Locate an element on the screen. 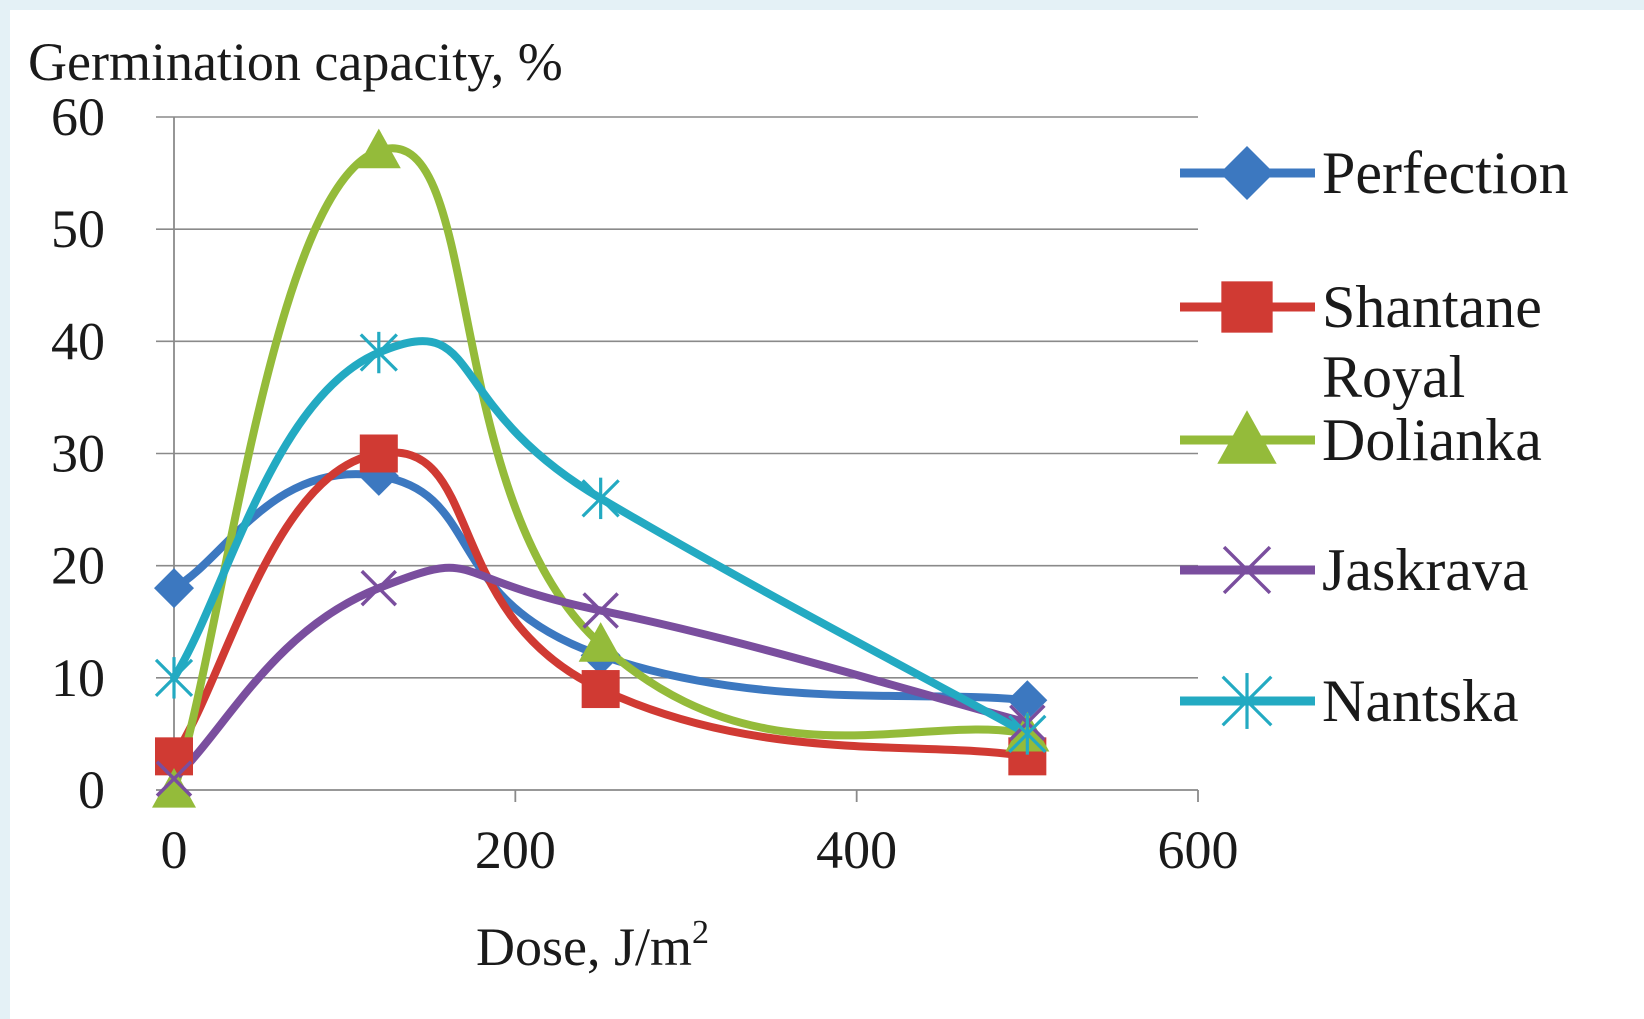 The height and width of the screenshot is (1019, 1644). legend-label: Dolianka is located at coordinates (1432, 440).